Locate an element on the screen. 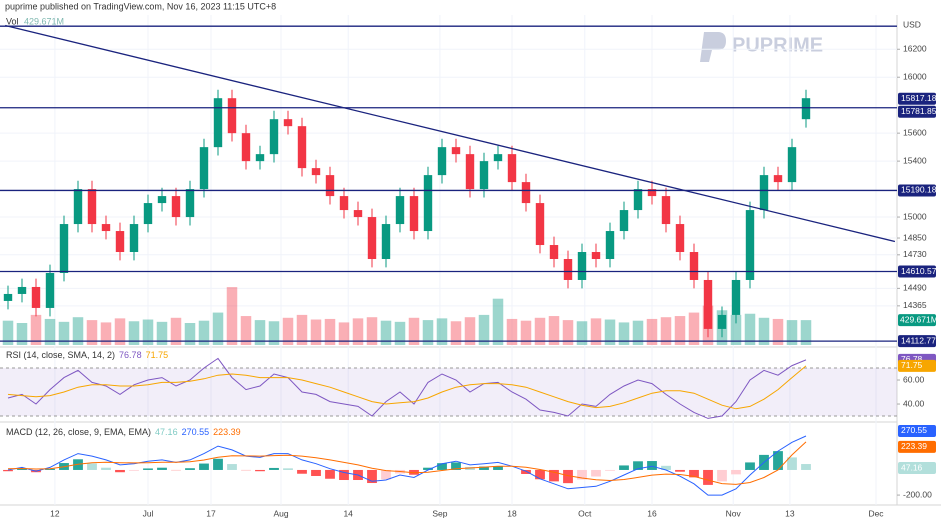 The image size is (941, 527). x-tick-label: Jul is located at coordinates (148, 513).